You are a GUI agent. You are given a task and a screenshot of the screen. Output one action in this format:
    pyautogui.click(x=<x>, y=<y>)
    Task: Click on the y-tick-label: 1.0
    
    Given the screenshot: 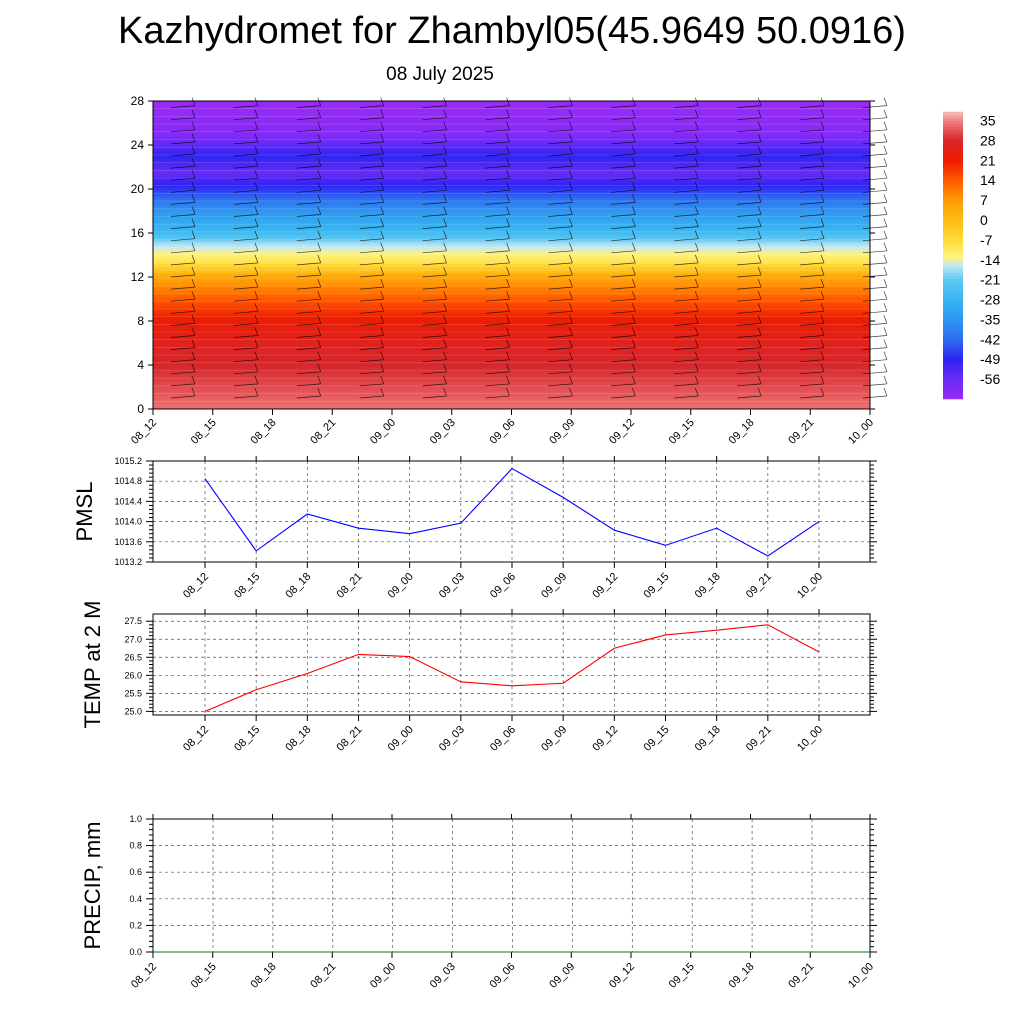 What is the action you would take?
    pyautogui.click(x=135, y=819)
    